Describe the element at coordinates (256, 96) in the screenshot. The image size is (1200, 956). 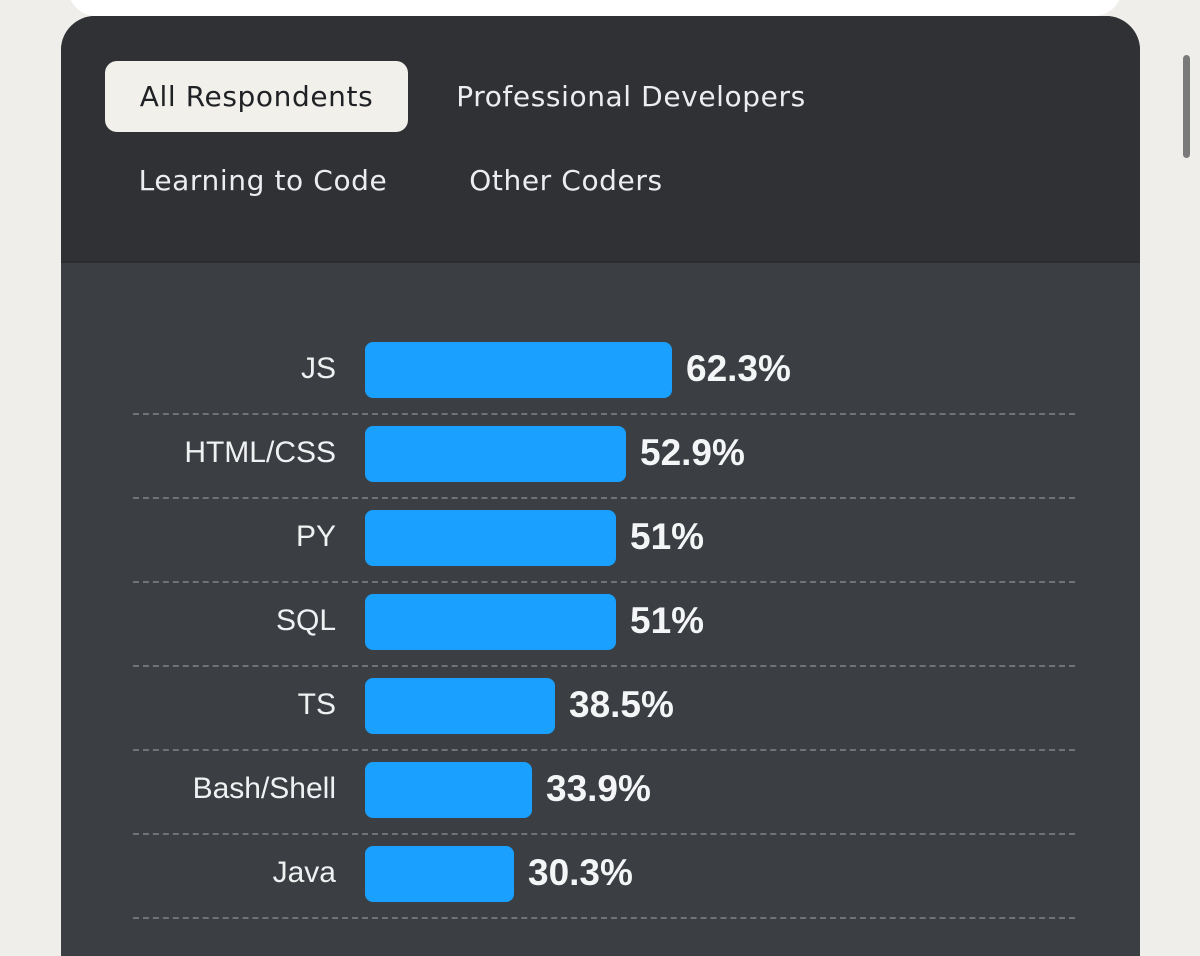
I see `tab-all-respondents: All Respondents` at that location.